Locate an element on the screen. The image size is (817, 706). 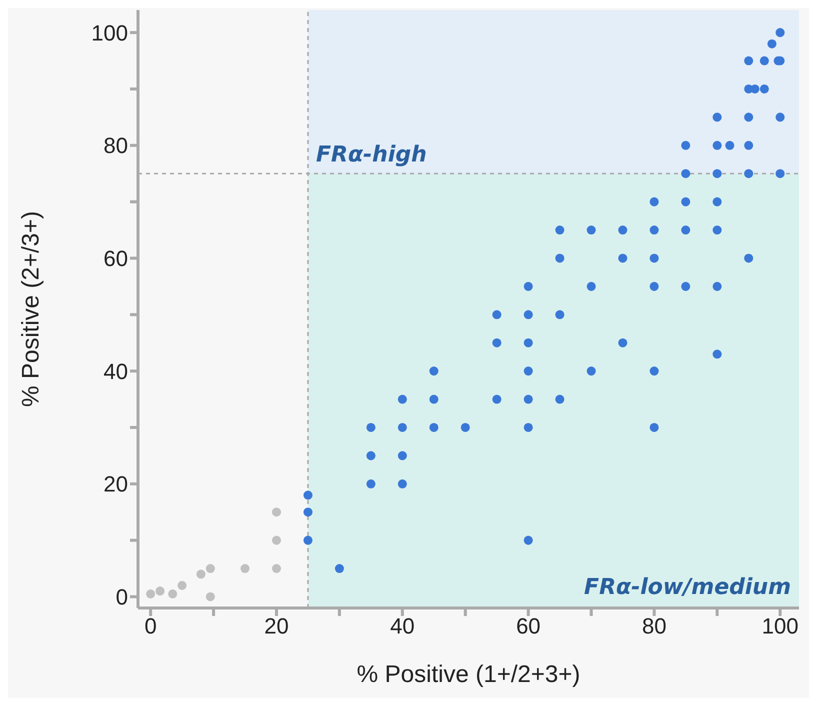
y-tick-label: 0 is located at coordinates (122, 597).